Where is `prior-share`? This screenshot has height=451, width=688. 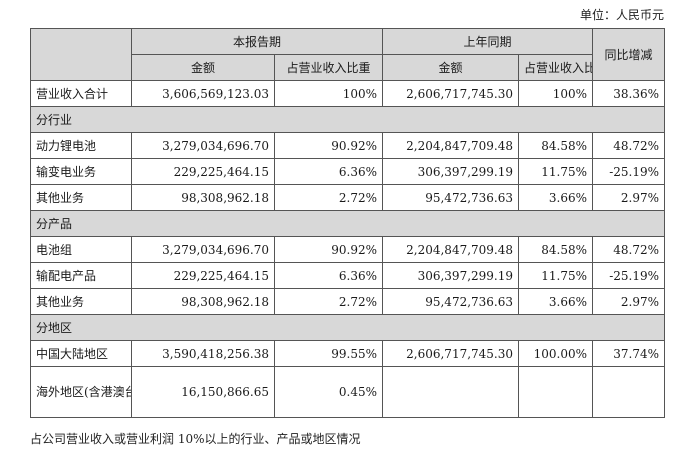 prior-share is located at coordinates (556, 392).